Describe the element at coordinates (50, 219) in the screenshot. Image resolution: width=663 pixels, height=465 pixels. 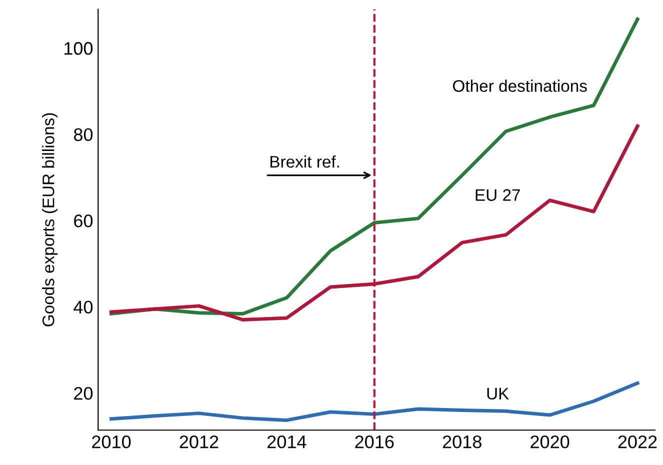
I see `y-axis-title: Goods exports (EUR billions)` at that location.